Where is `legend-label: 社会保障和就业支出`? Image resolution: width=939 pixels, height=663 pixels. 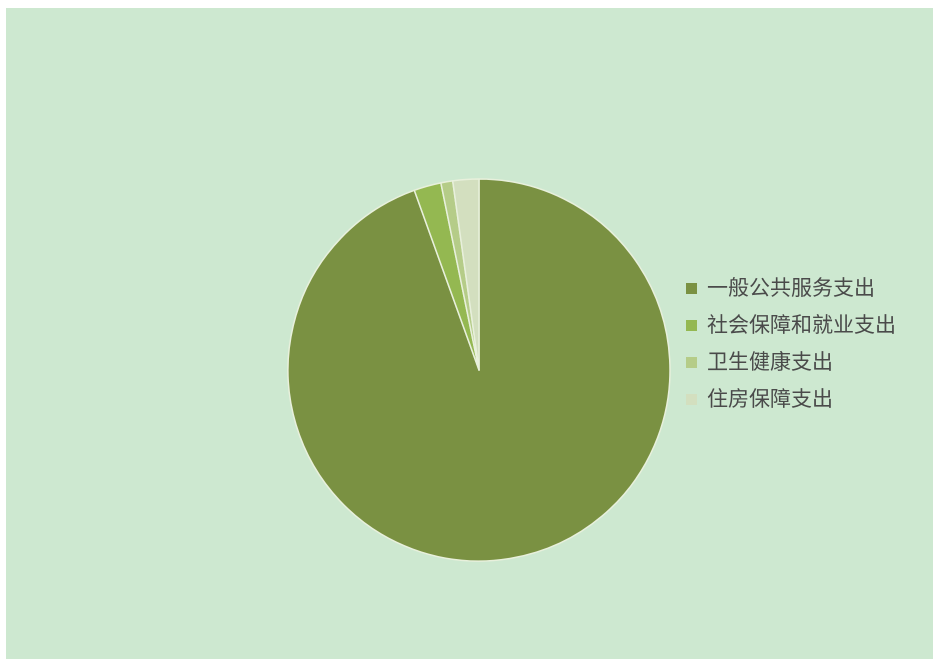 legend-label: 社会保障和就业支出 is located at coordinates (801, 325).